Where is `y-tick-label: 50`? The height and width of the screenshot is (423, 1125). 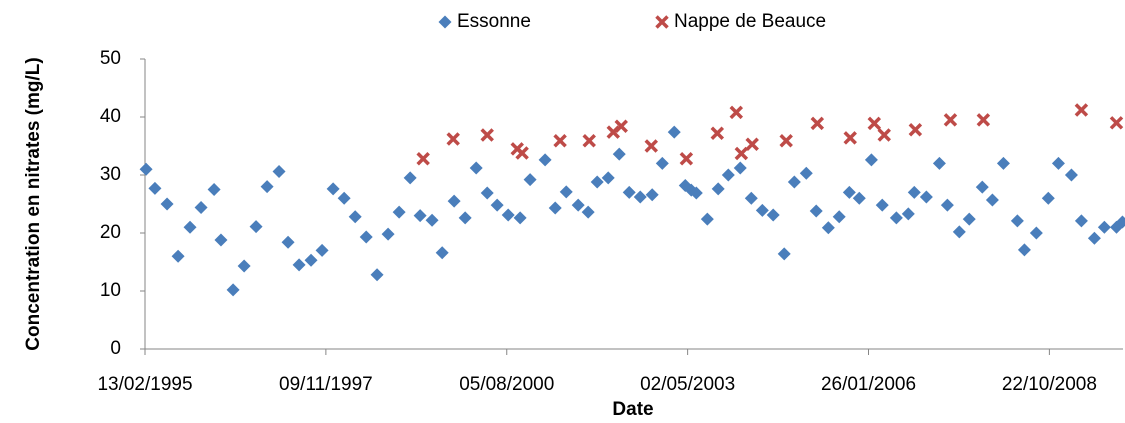 y-tick-label: 50 is located at coordinates (110, 58).